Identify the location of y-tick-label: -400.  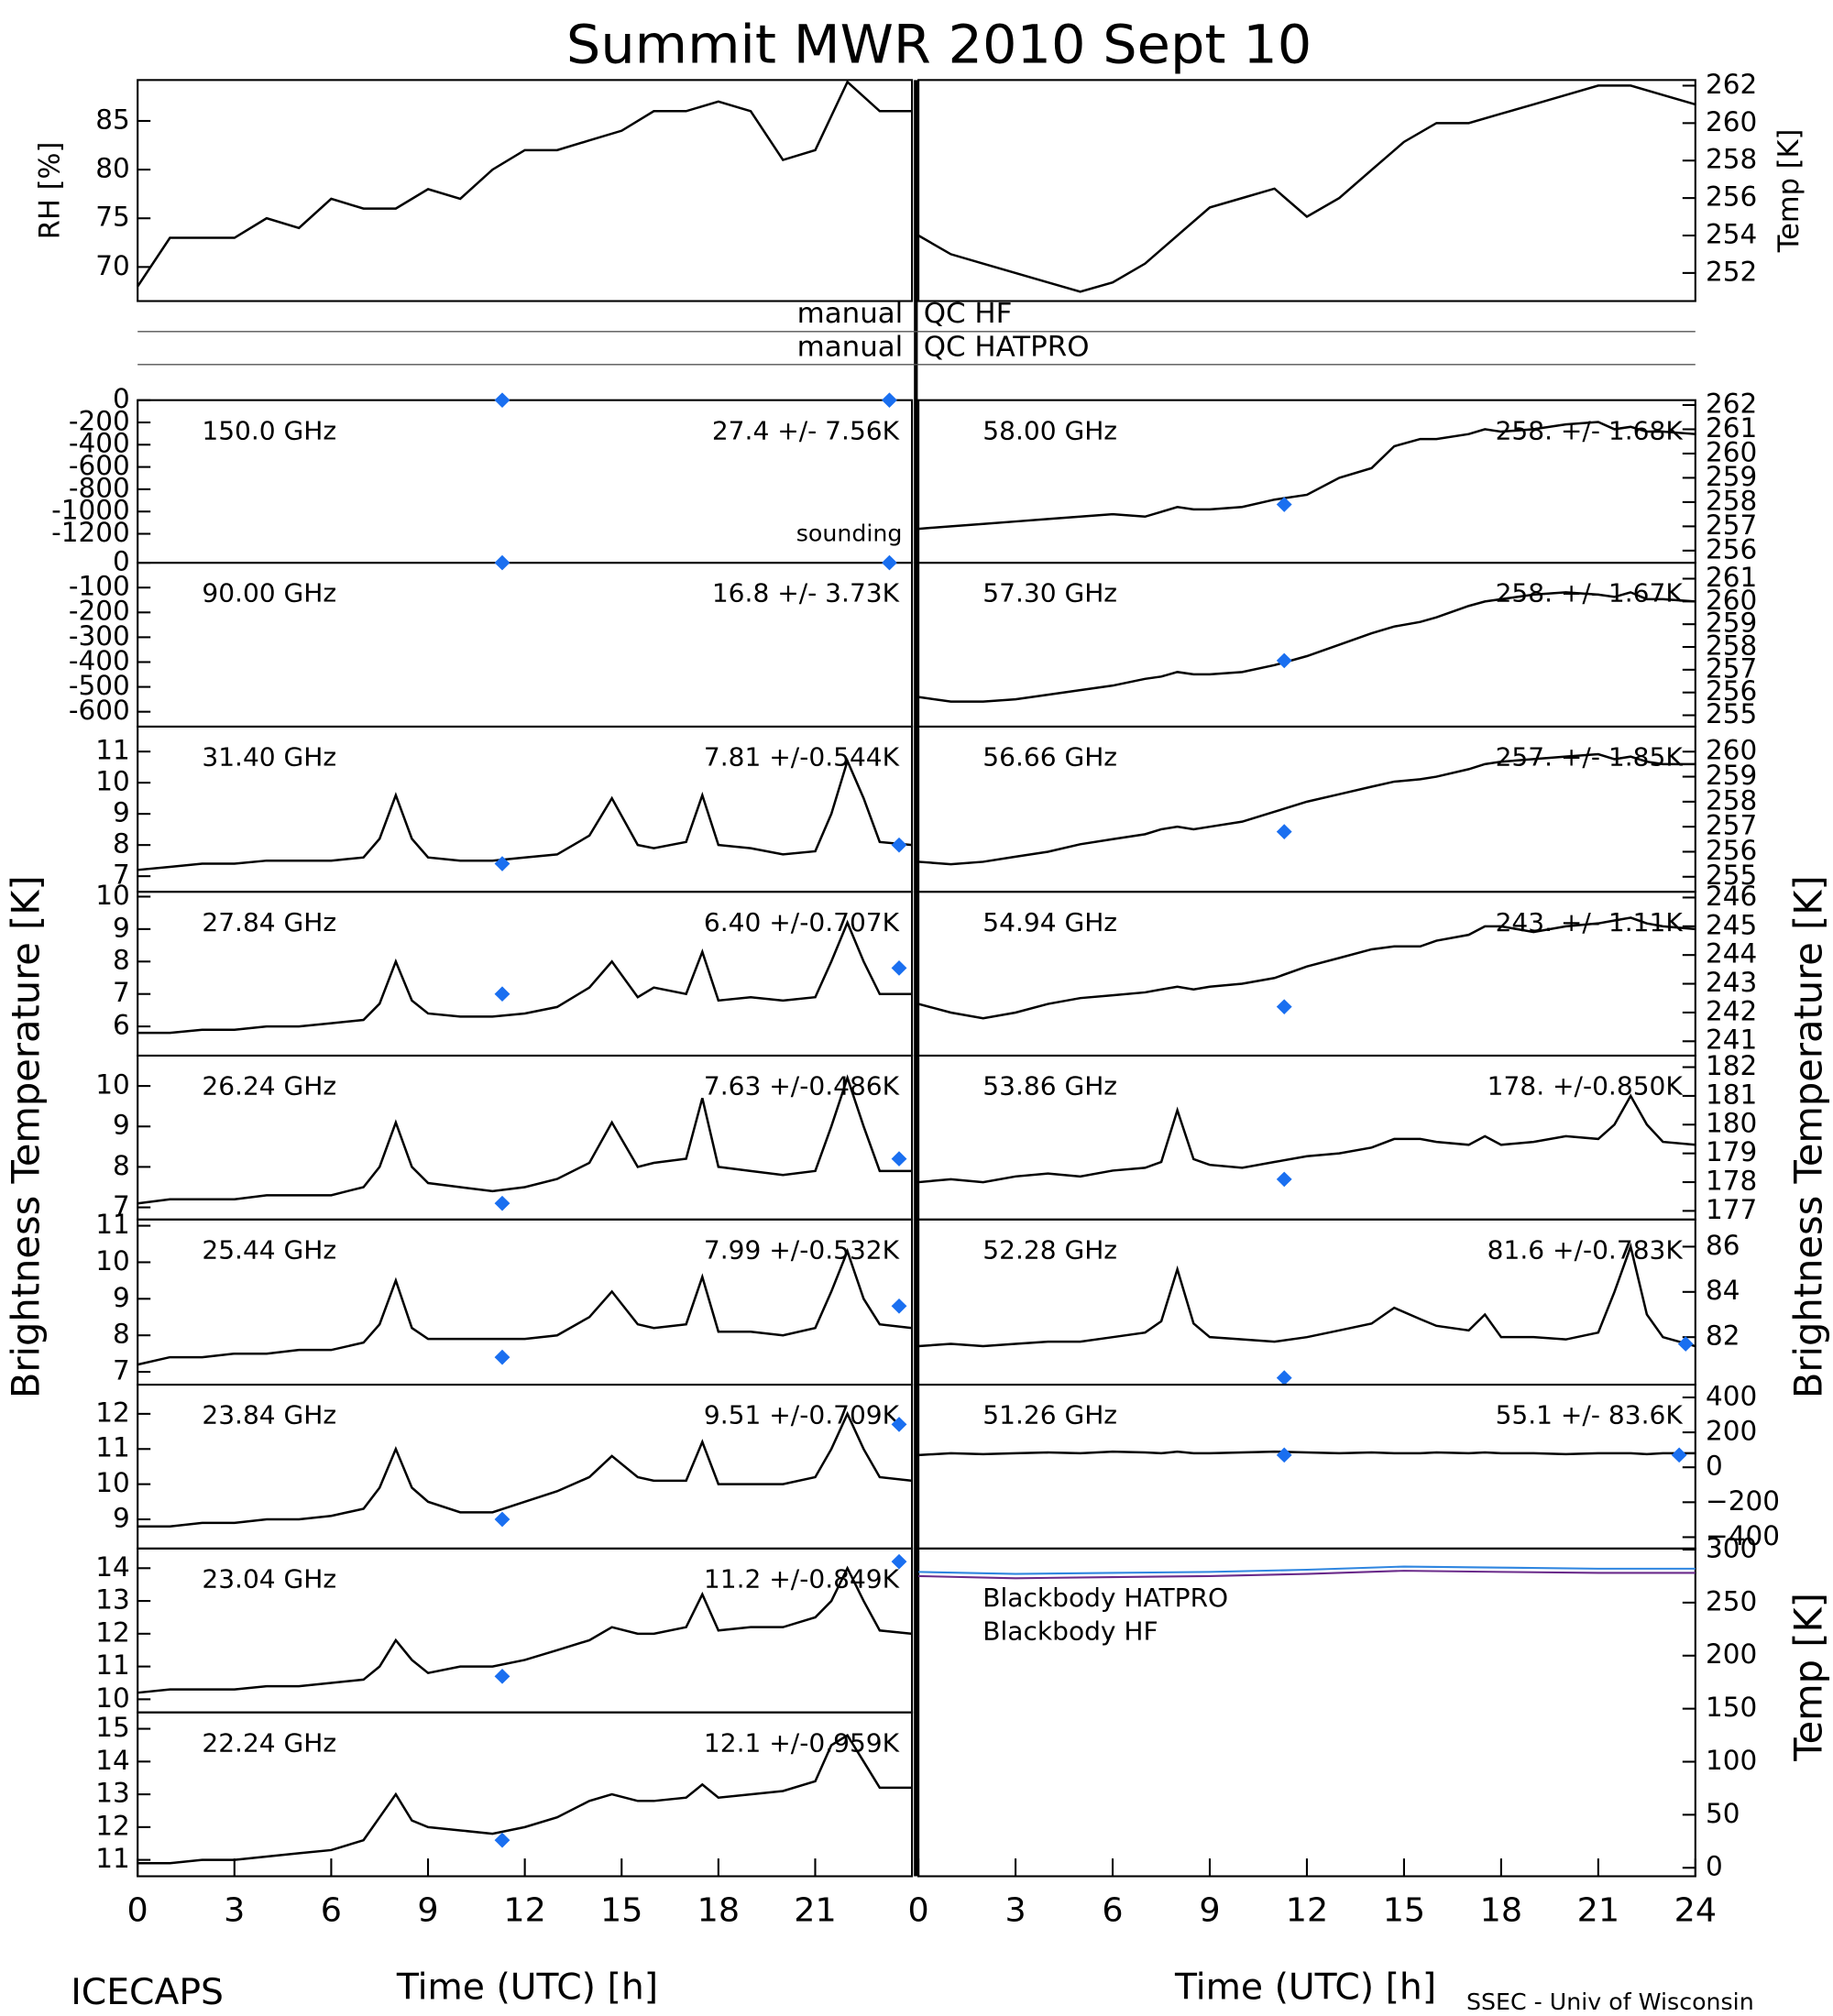
(99, 660).